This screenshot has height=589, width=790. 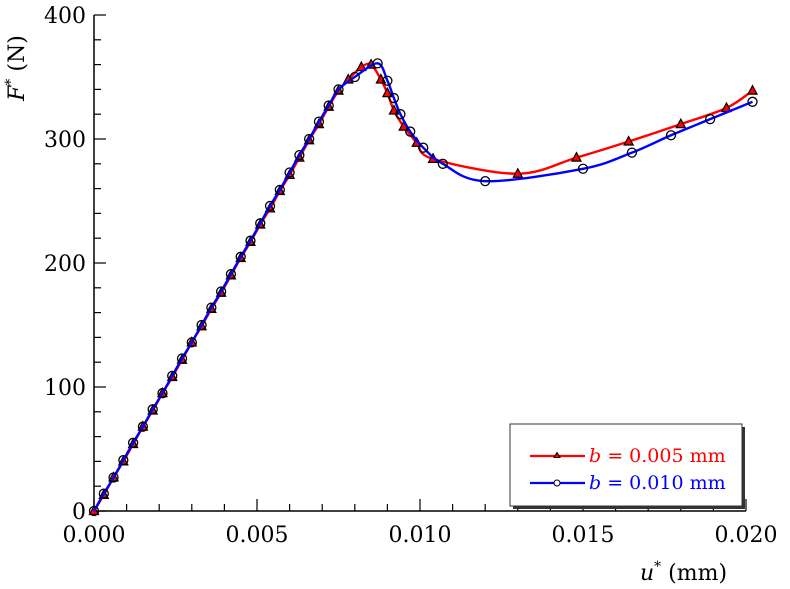 I want to click on legend-label: b = 0.010 mm, so click(x=657, y=483).